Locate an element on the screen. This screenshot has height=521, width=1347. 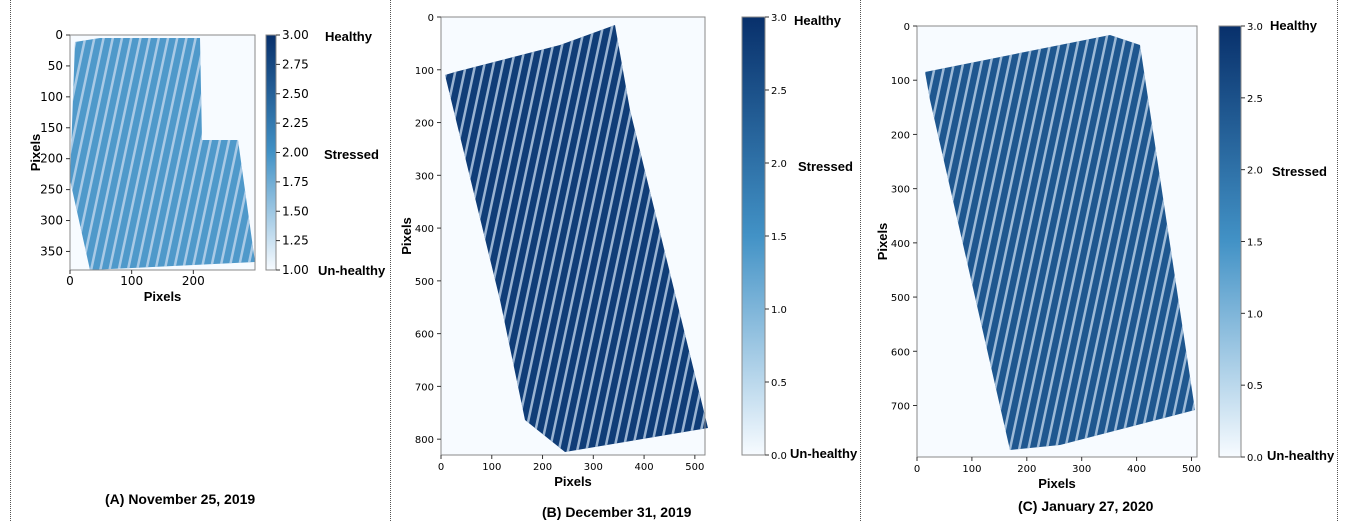
panel-b-xlabel: Pixels is located at coordinates (573, 481).